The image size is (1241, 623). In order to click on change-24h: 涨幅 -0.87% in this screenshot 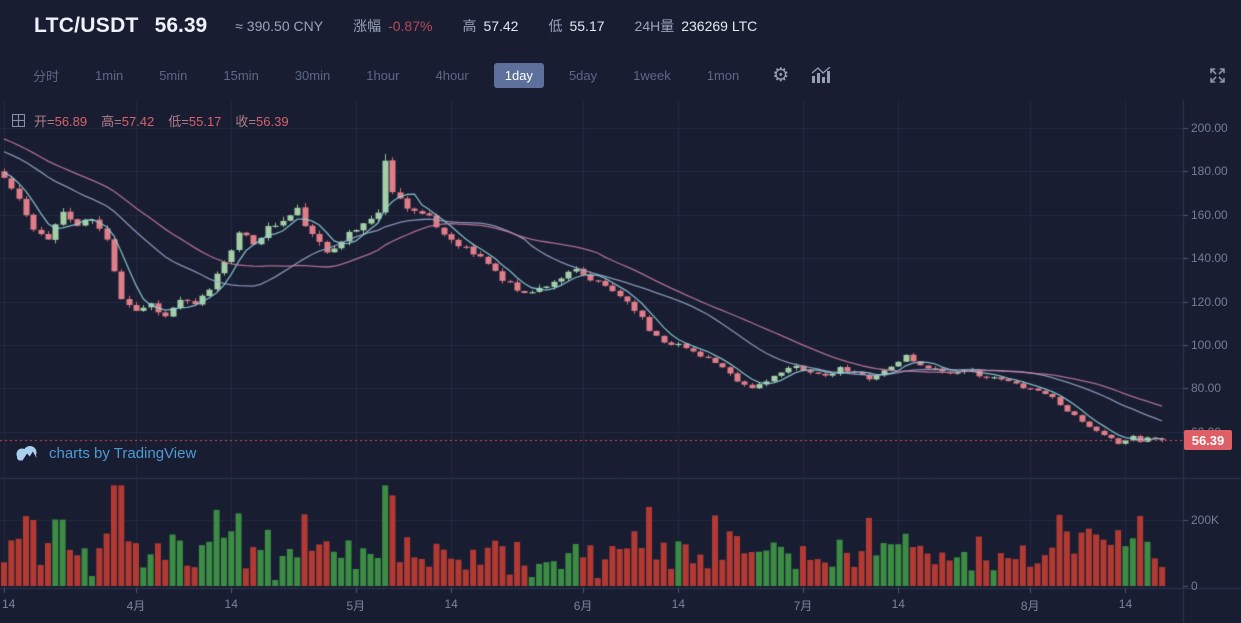, I will do `click(392, 26)`.